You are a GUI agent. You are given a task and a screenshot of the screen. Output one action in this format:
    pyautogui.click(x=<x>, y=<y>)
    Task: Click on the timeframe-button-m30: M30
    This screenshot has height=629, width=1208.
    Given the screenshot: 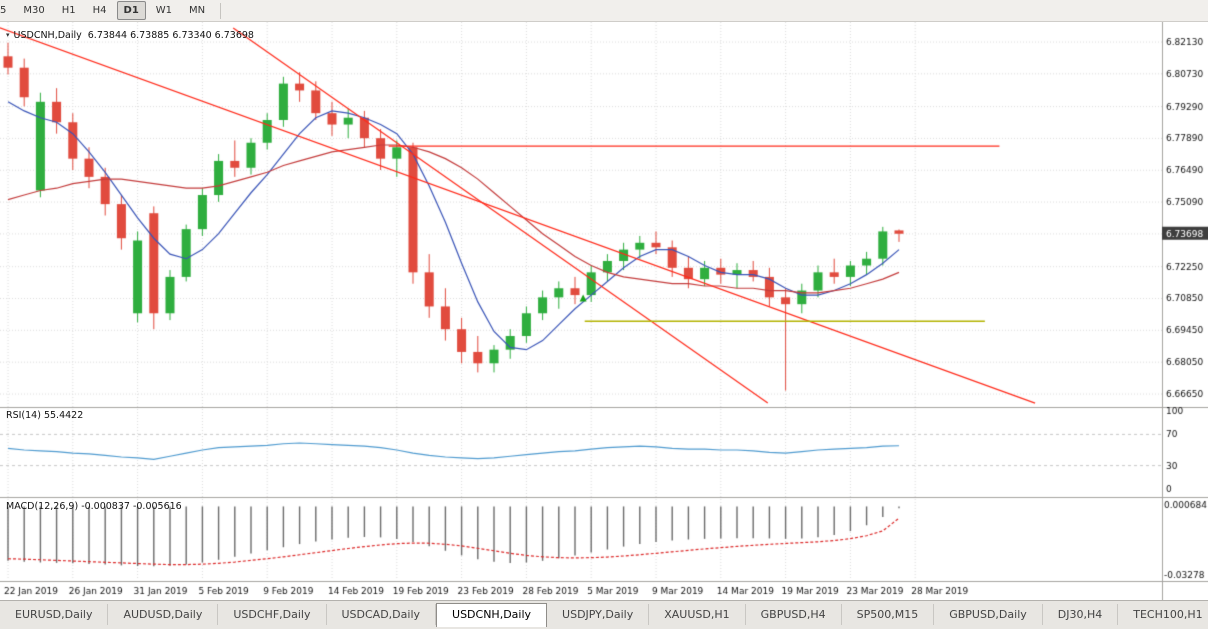 What is the action you would take?
    pyautogui.click(x=34, y=10)
    